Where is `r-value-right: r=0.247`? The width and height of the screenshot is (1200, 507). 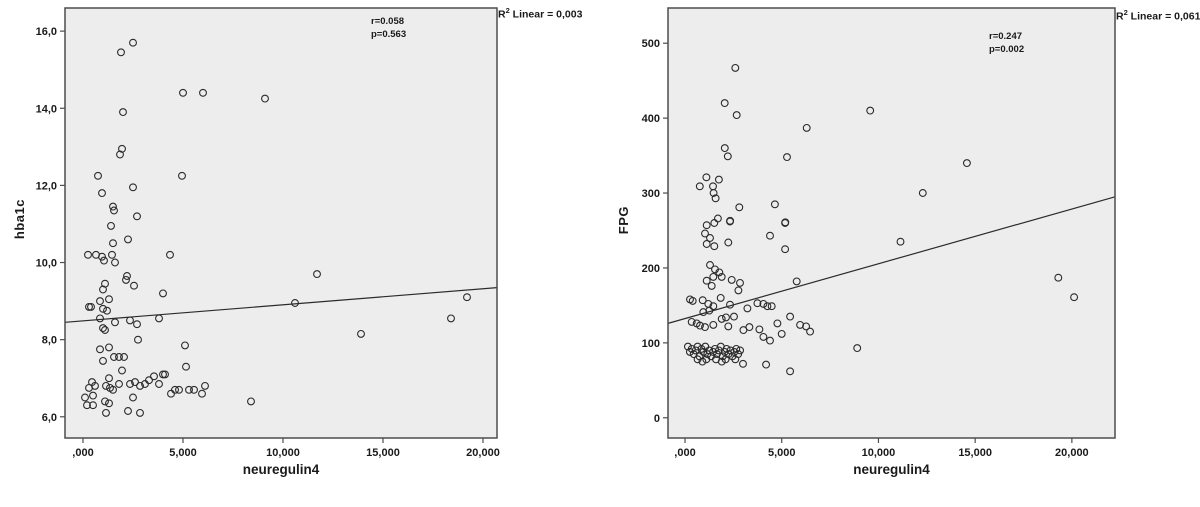 r-value-right: r=0.247 is located at coordinates (1006, 36).